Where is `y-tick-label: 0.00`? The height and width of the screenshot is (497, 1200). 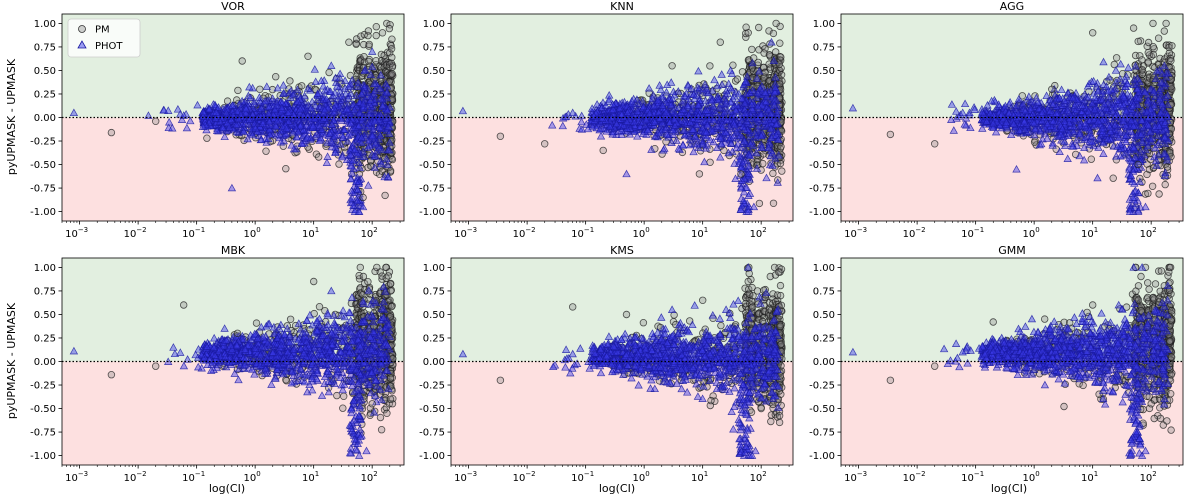
y-tick-label: 0.00 is located at coordinates (434, 118).